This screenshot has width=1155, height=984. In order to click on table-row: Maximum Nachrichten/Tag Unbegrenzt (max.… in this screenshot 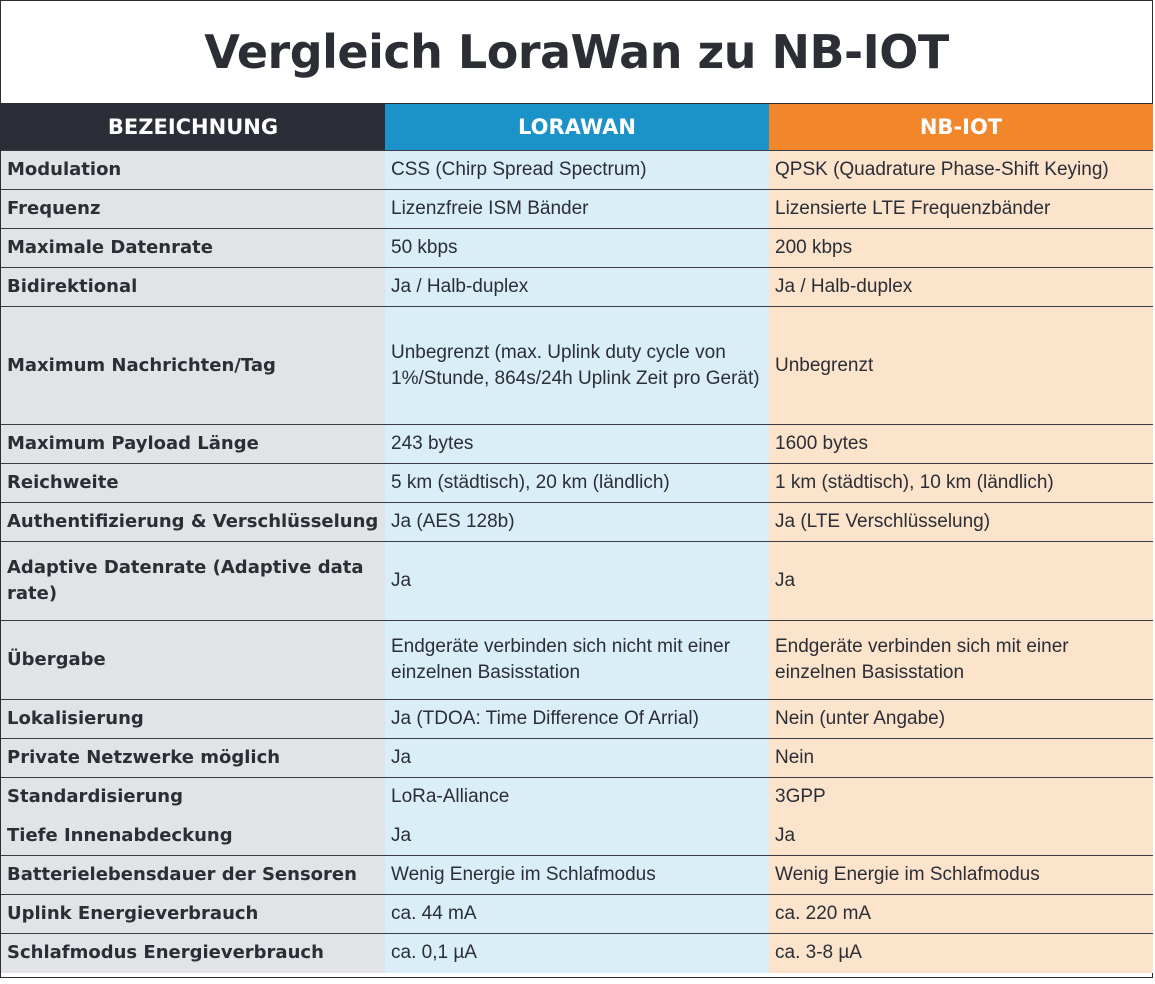, I will do `click(577, 365)`.